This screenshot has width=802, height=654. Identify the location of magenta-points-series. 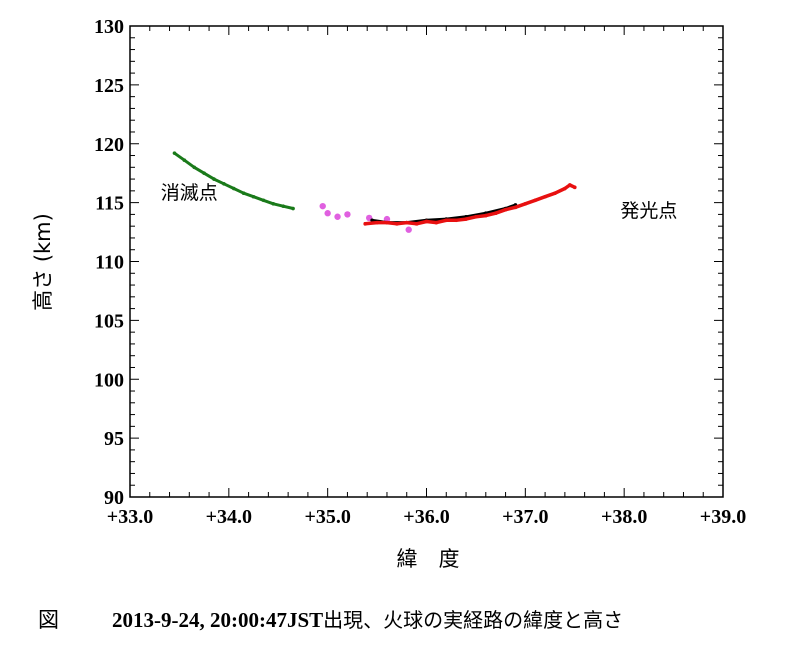
(365, 217).